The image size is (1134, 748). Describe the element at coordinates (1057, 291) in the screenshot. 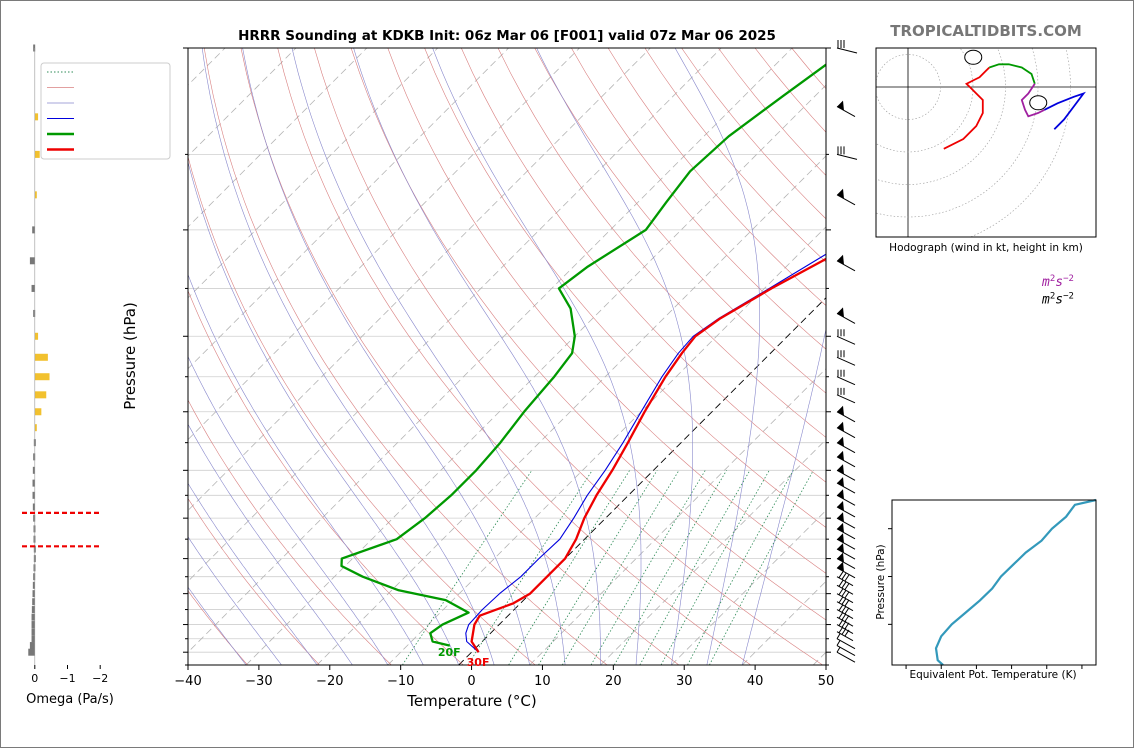

I see `sounding-indices: m2s−2 m2s−2` at that location.